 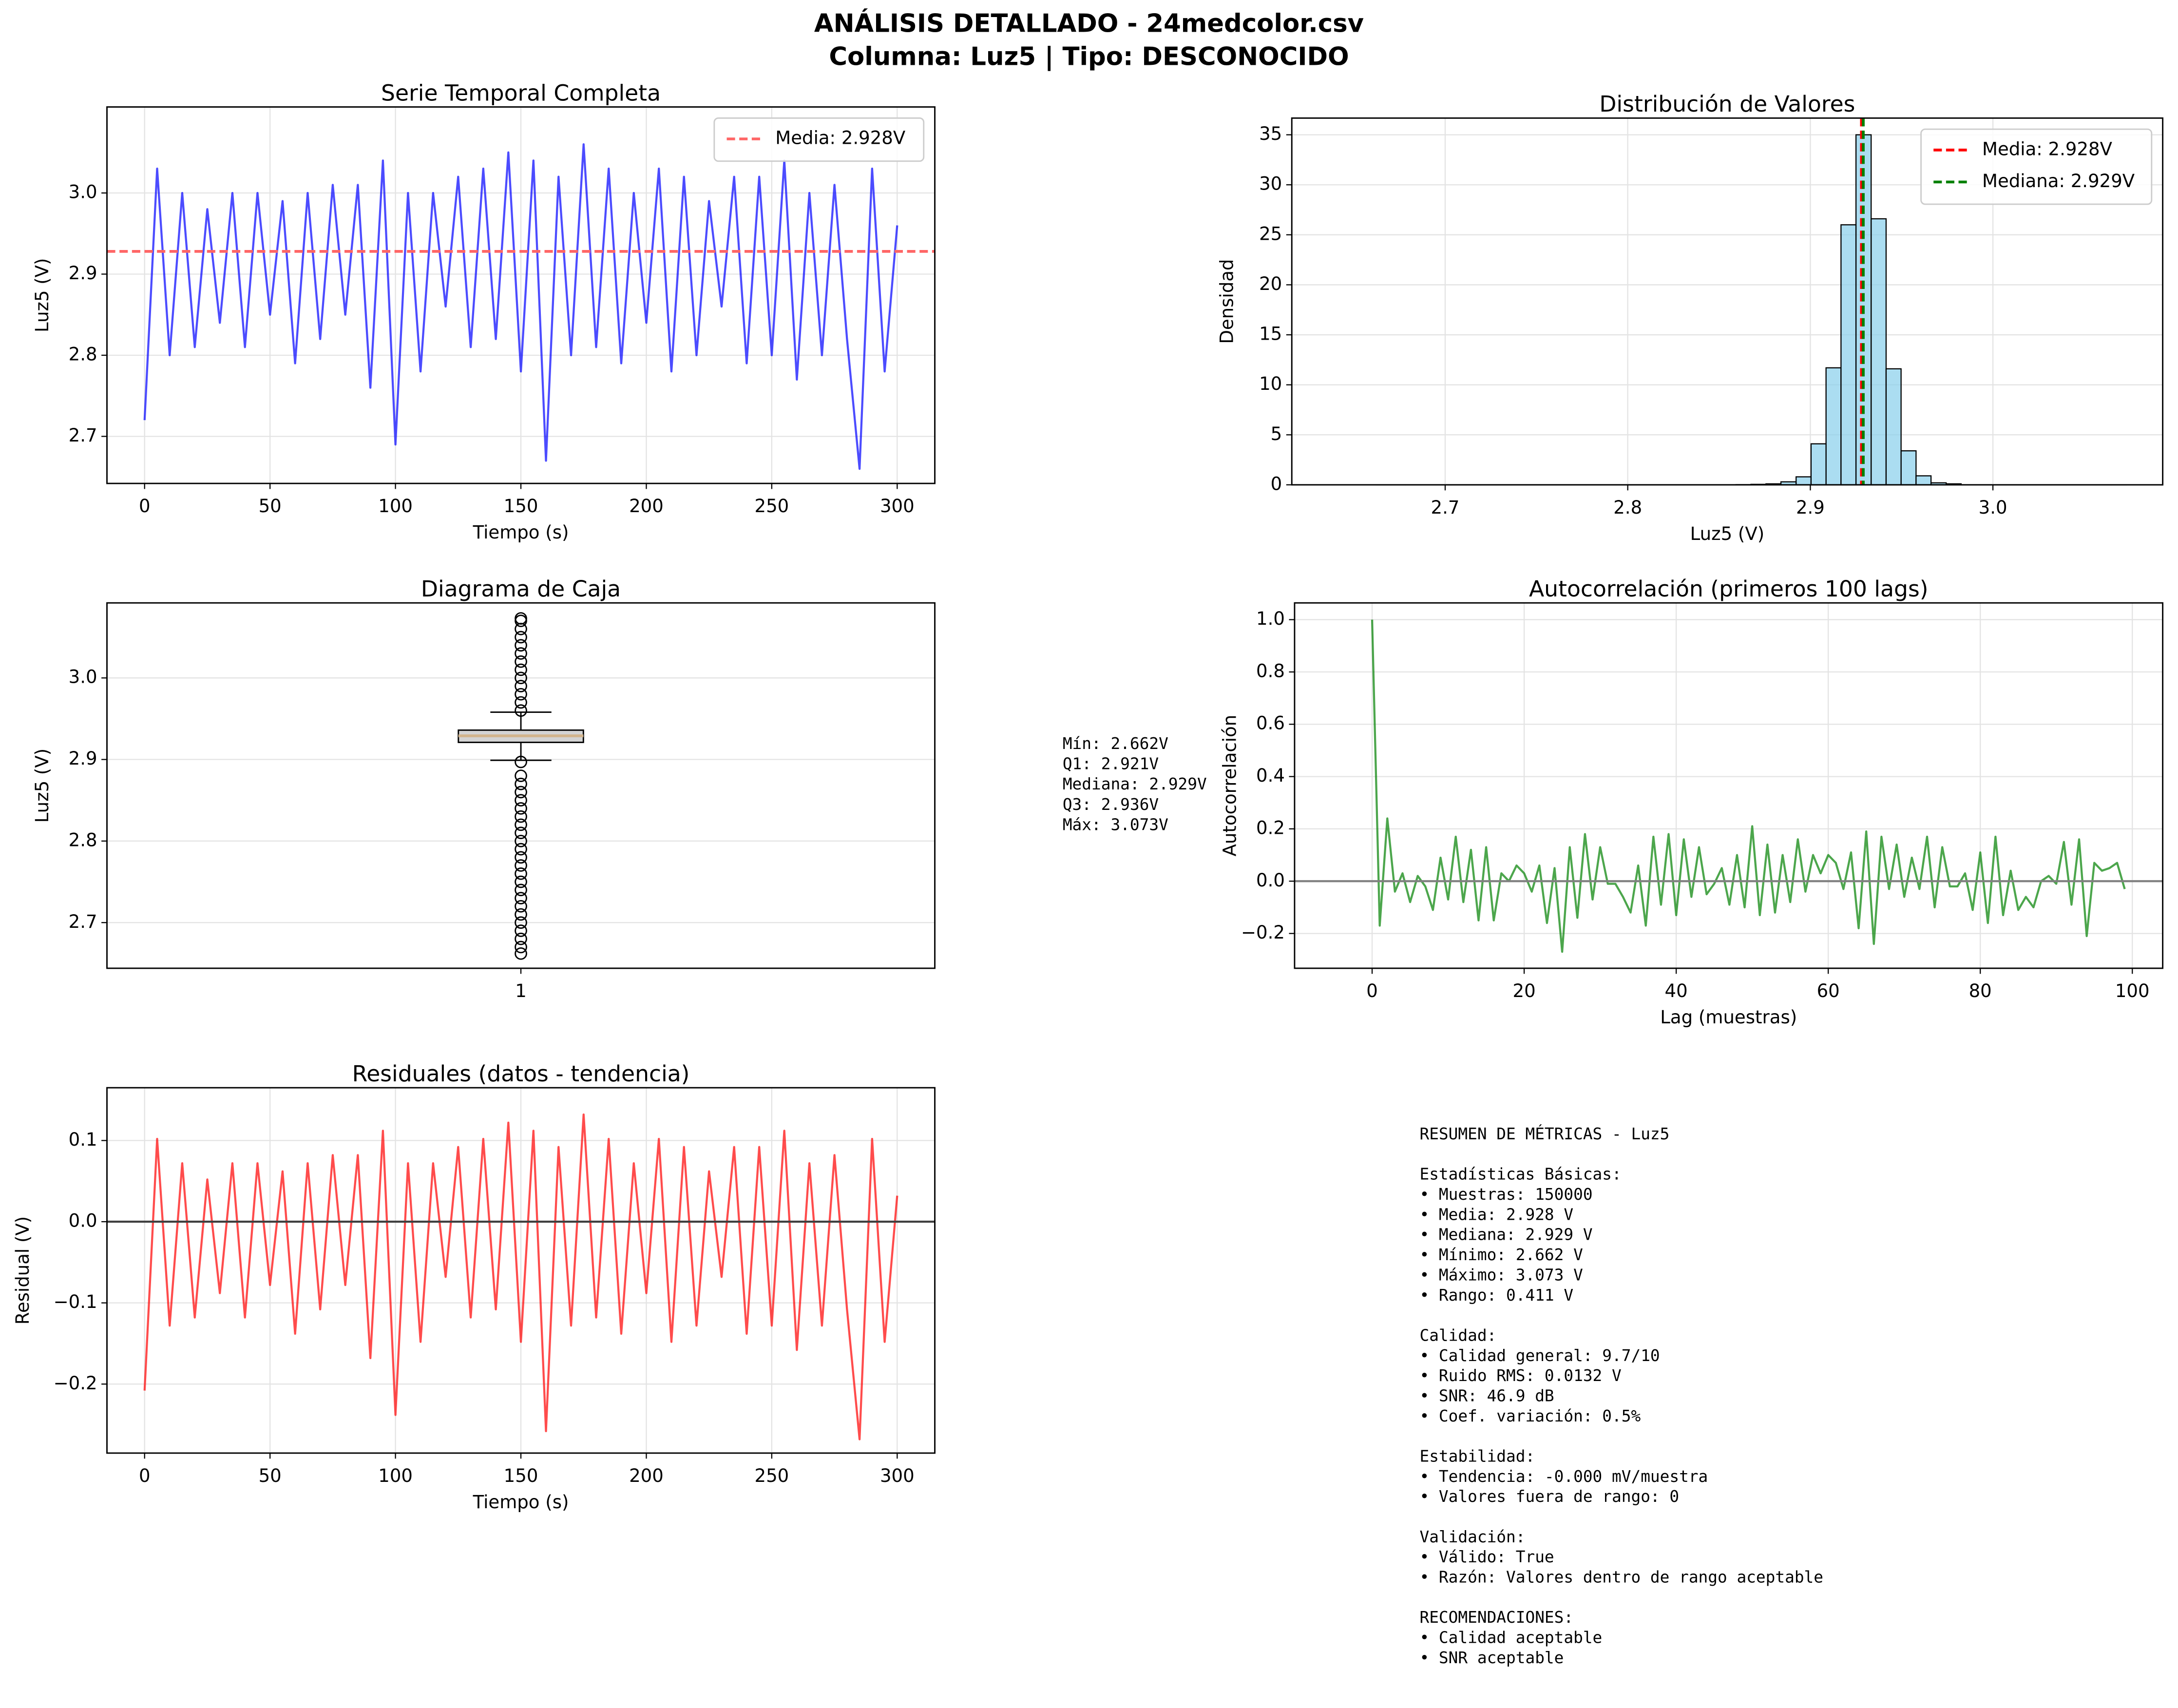 I want to click on y-tick-label: 1.0, so click(x=1271, y=618).